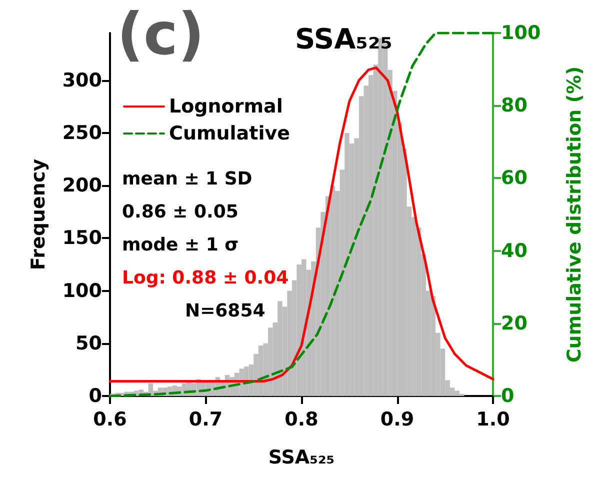  Describe the element at coordinates (493, 419) in the screenshot. I see `x-tick-label: 1.0` at that location.